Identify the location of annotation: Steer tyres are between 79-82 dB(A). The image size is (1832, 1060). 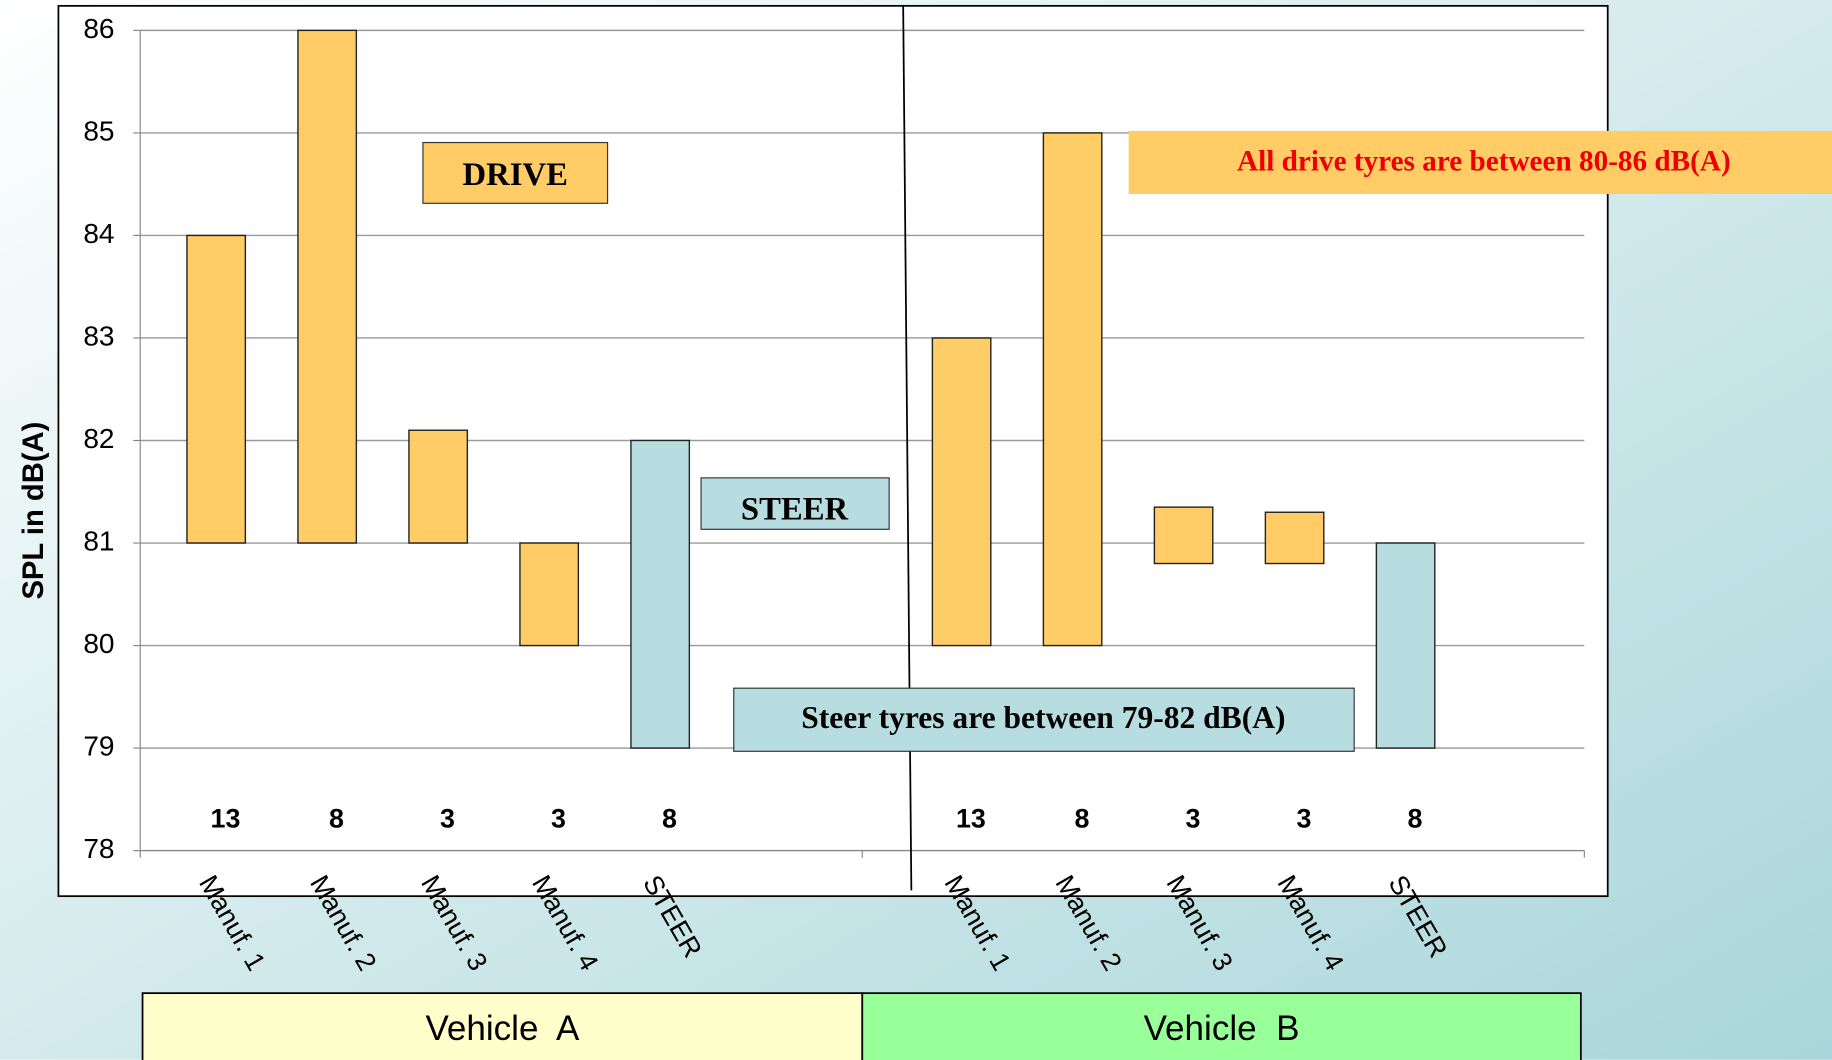
(1043, 717).